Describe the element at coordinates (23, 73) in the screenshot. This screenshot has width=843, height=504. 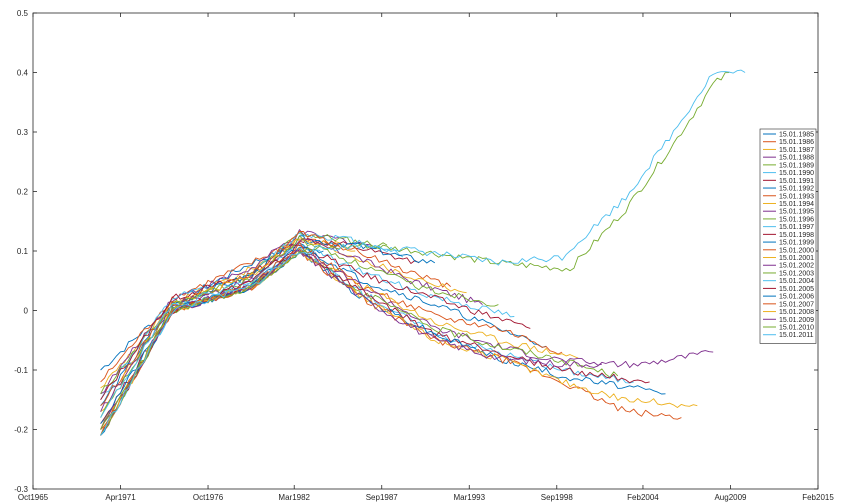
I see `y-tick-label: 0.4` at that location.